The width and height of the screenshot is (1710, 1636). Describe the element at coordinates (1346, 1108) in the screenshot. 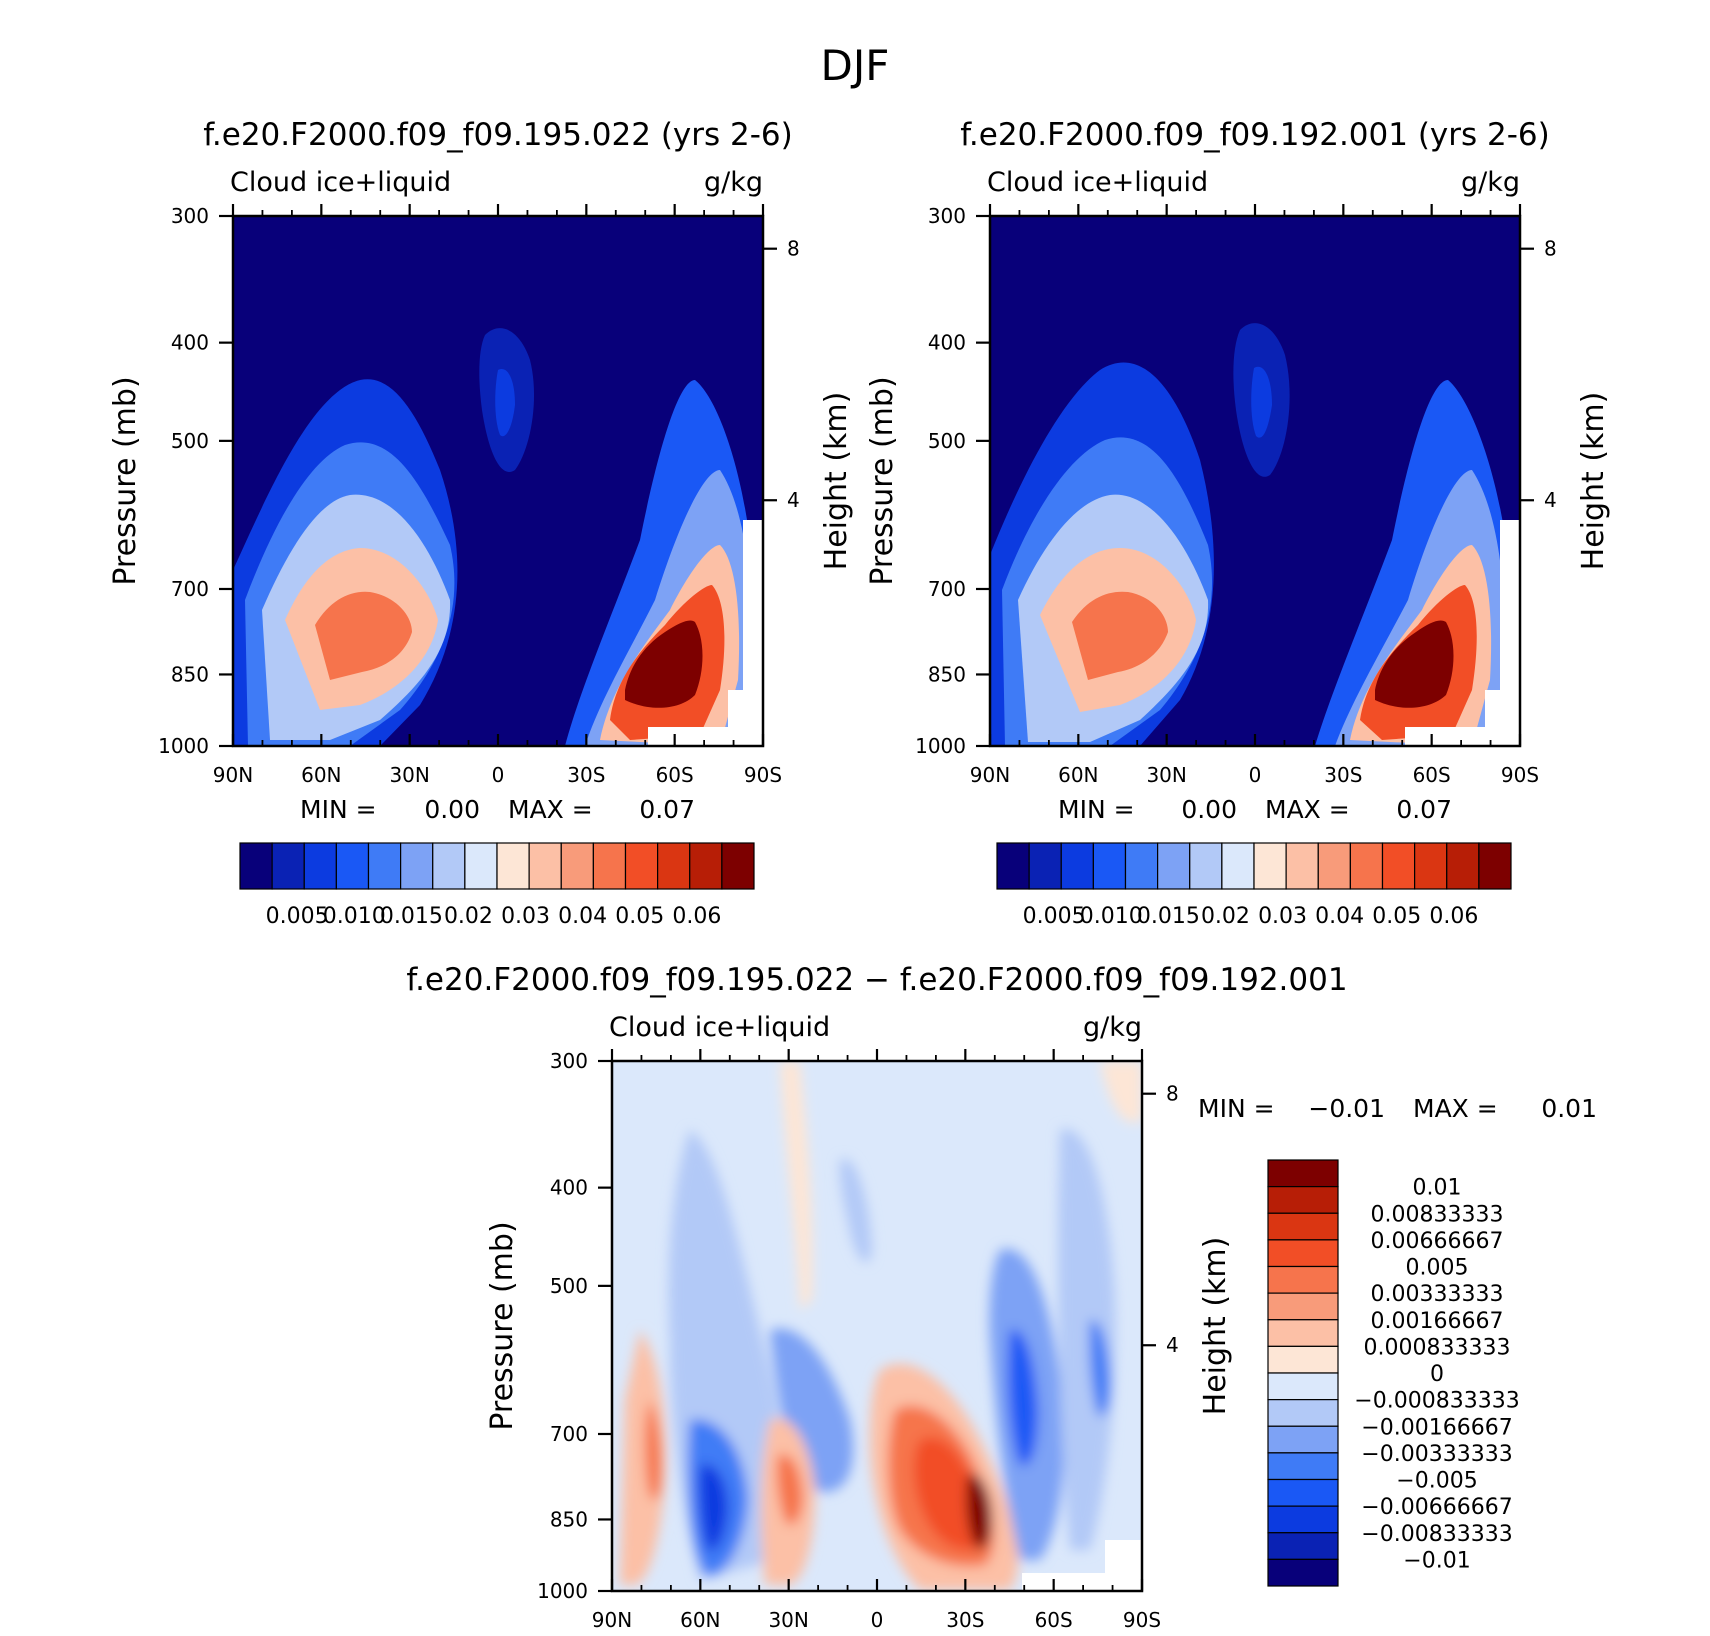

I see `panel-c-min-value: −0.01` at that location.